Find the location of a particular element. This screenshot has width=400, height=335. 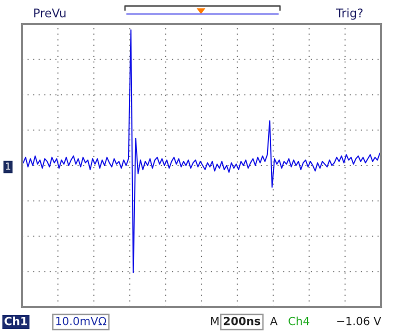

text: 200ns is located at coordinates (242, 321).